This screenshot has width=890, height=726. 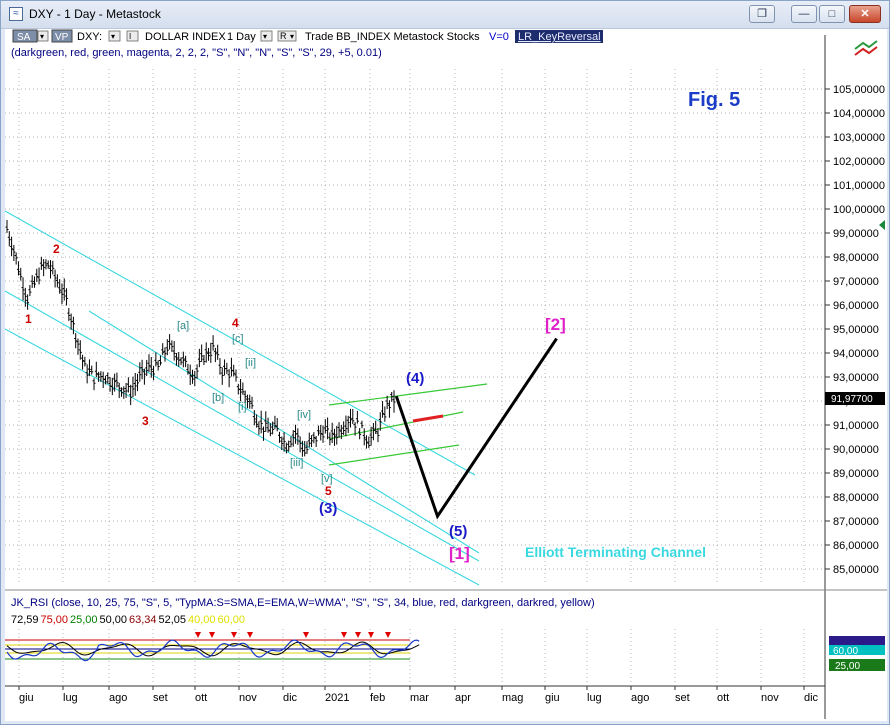 I want to click on channel-line-cyan, so click(x=284, y=432).